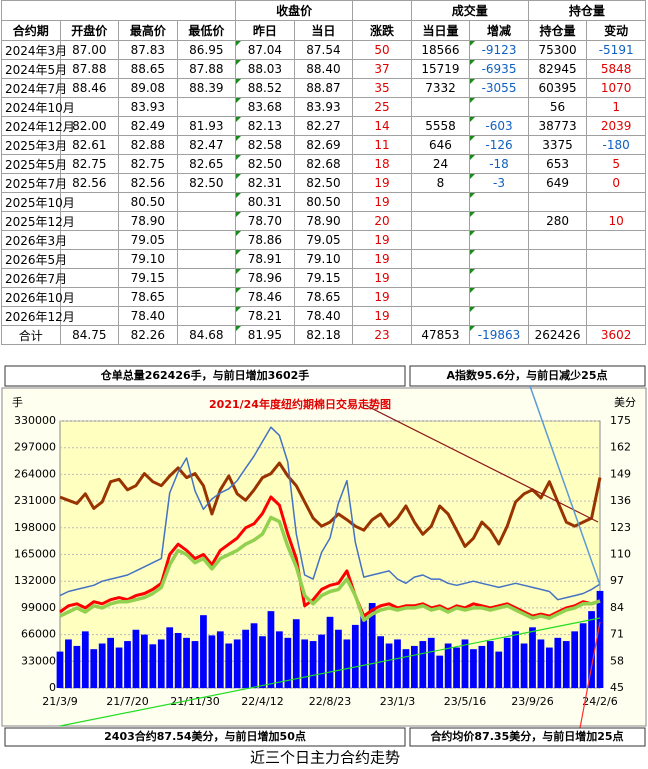  Describe the element at coordinates (262, 701) in the screenshot. I see `x-tick-label: 22/4/12` at that location.